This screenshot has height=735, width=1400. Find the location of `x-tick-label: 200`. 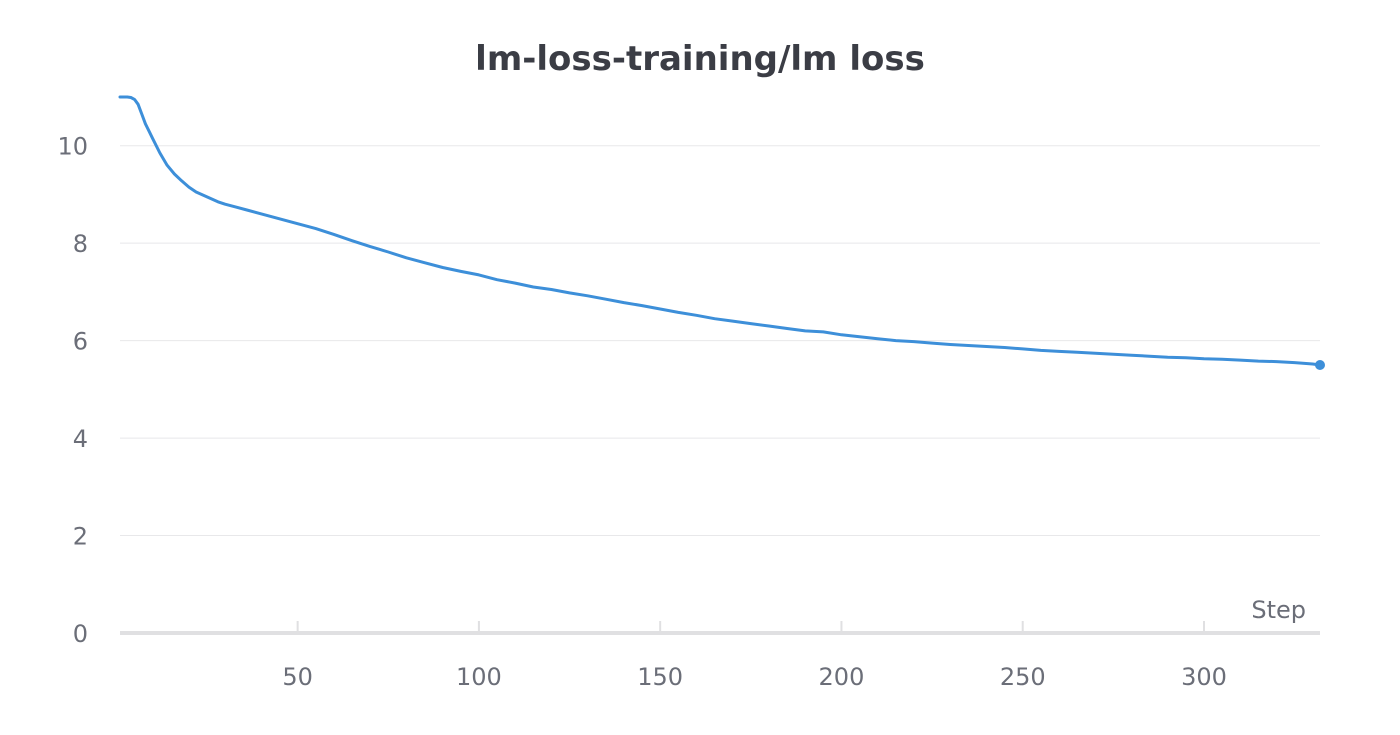

x-tick-label: 200 is located at coordinates (842, 677).